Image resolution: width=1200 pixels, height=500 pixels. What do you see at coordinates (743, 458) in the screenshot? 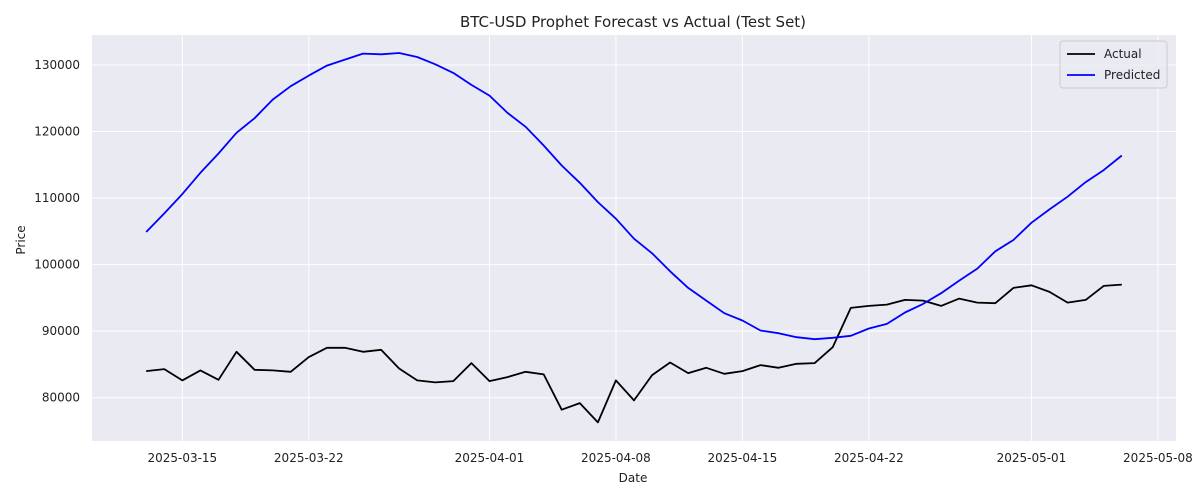
I see `x-tick-label: 2025-04-15` at bounding box center [743, 458].